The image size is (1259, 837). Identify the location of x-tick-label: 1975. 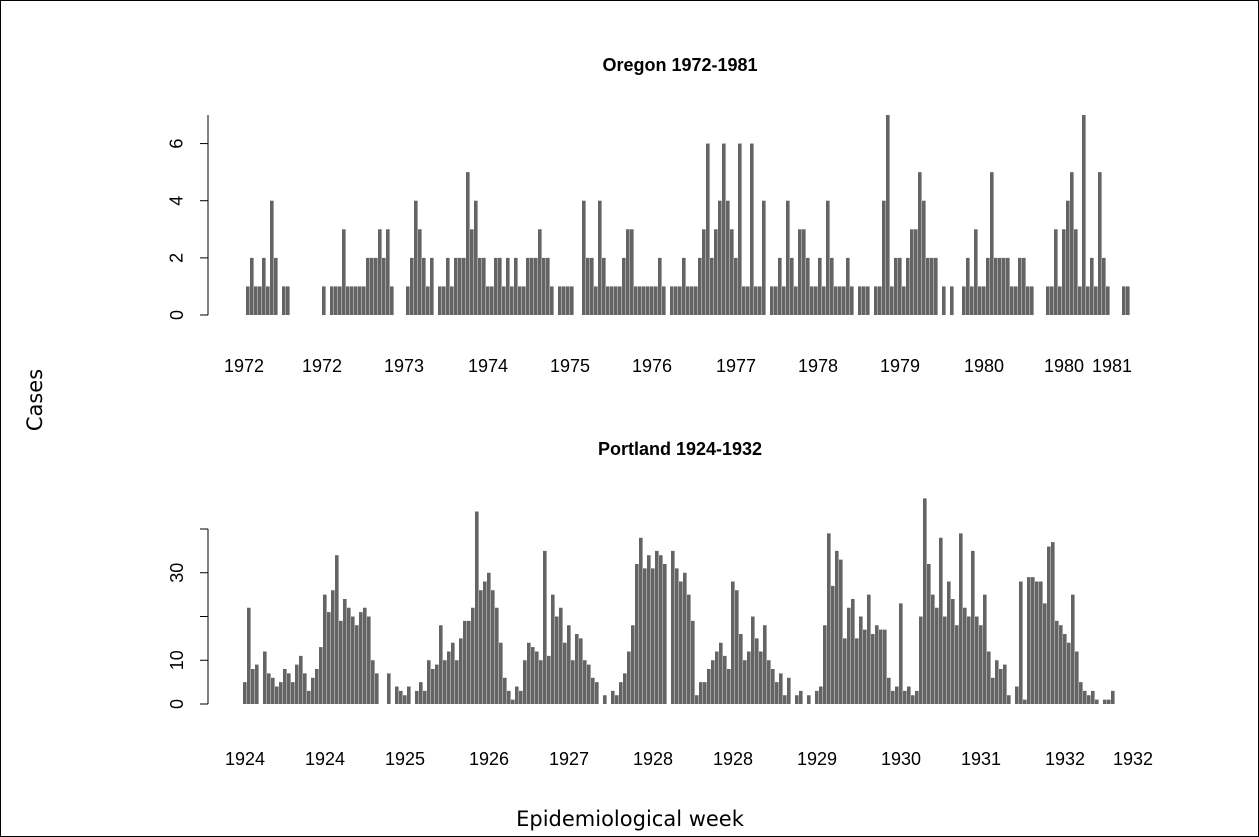
(570, 366).